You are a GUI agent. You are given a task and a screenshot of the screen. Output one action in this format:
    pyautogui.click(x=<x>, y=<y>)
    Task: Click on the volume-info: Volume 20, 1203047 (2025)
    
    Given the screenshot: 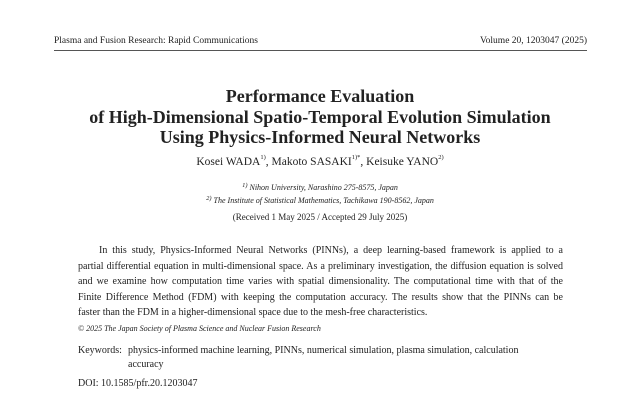 What is the action you would take?
    pyautogui.click(x=533, y=41)
    